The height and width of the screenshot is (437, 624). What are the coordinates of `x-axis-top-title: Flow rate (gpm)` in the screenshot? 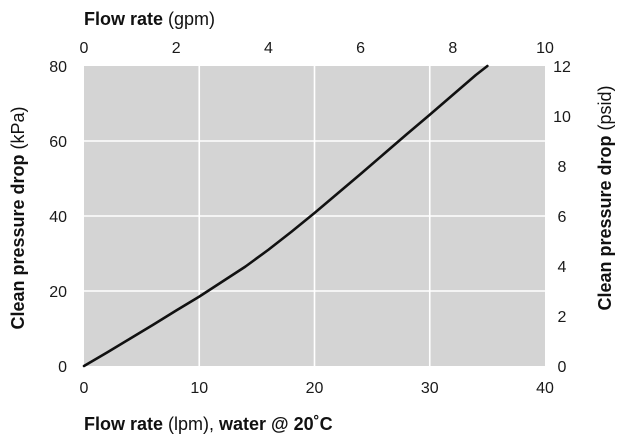 It's located at (149, 19).